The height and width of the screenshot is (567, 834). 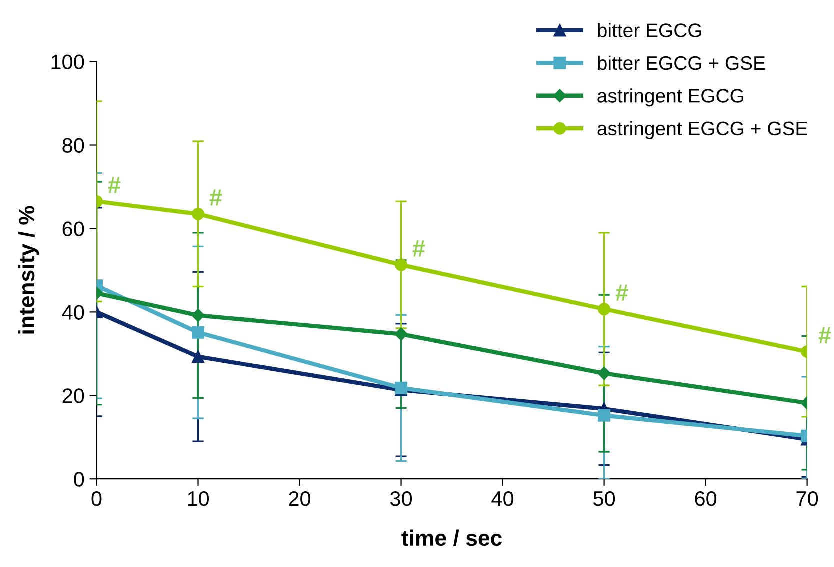 I want to click on x-tick-label: 30, so click(x=401, y=498).